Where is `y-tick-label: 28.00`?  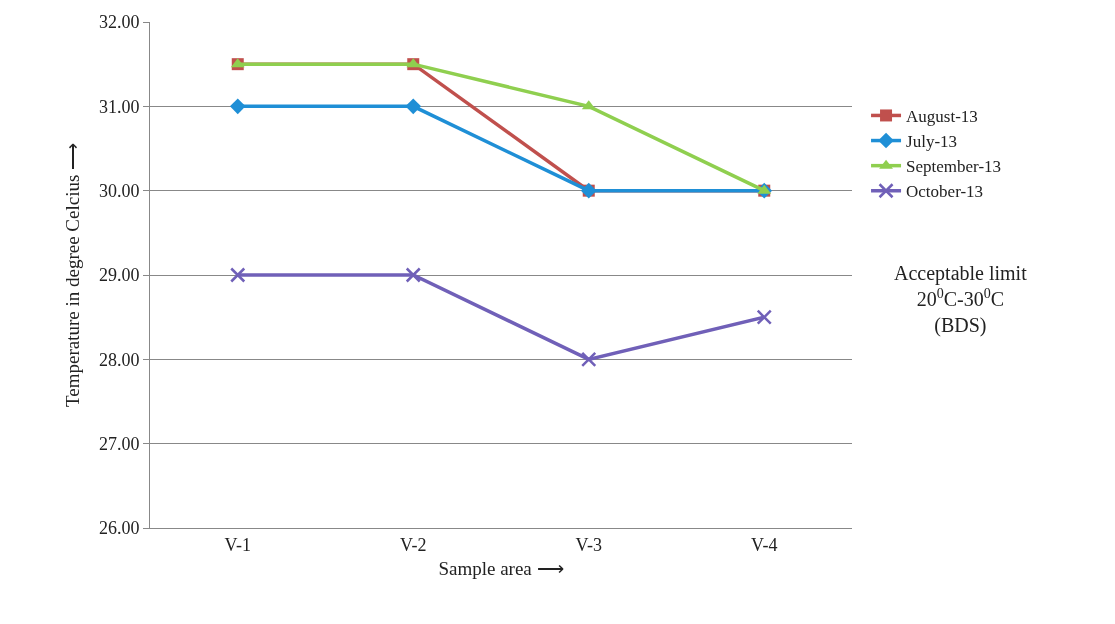 y-tick-label: 28.00 is located at coordinates (119, 359).